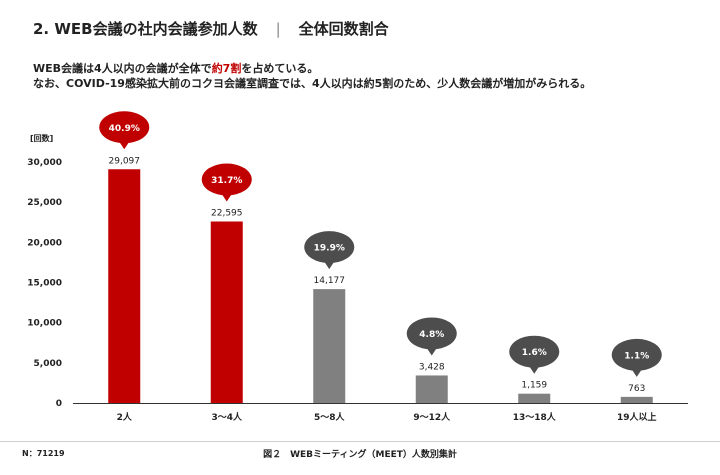 This screenshot has height=475, width=720. Describe the element at coordinates (125, 161) in the screenshot. I see `data-label: 29,097` at that location.